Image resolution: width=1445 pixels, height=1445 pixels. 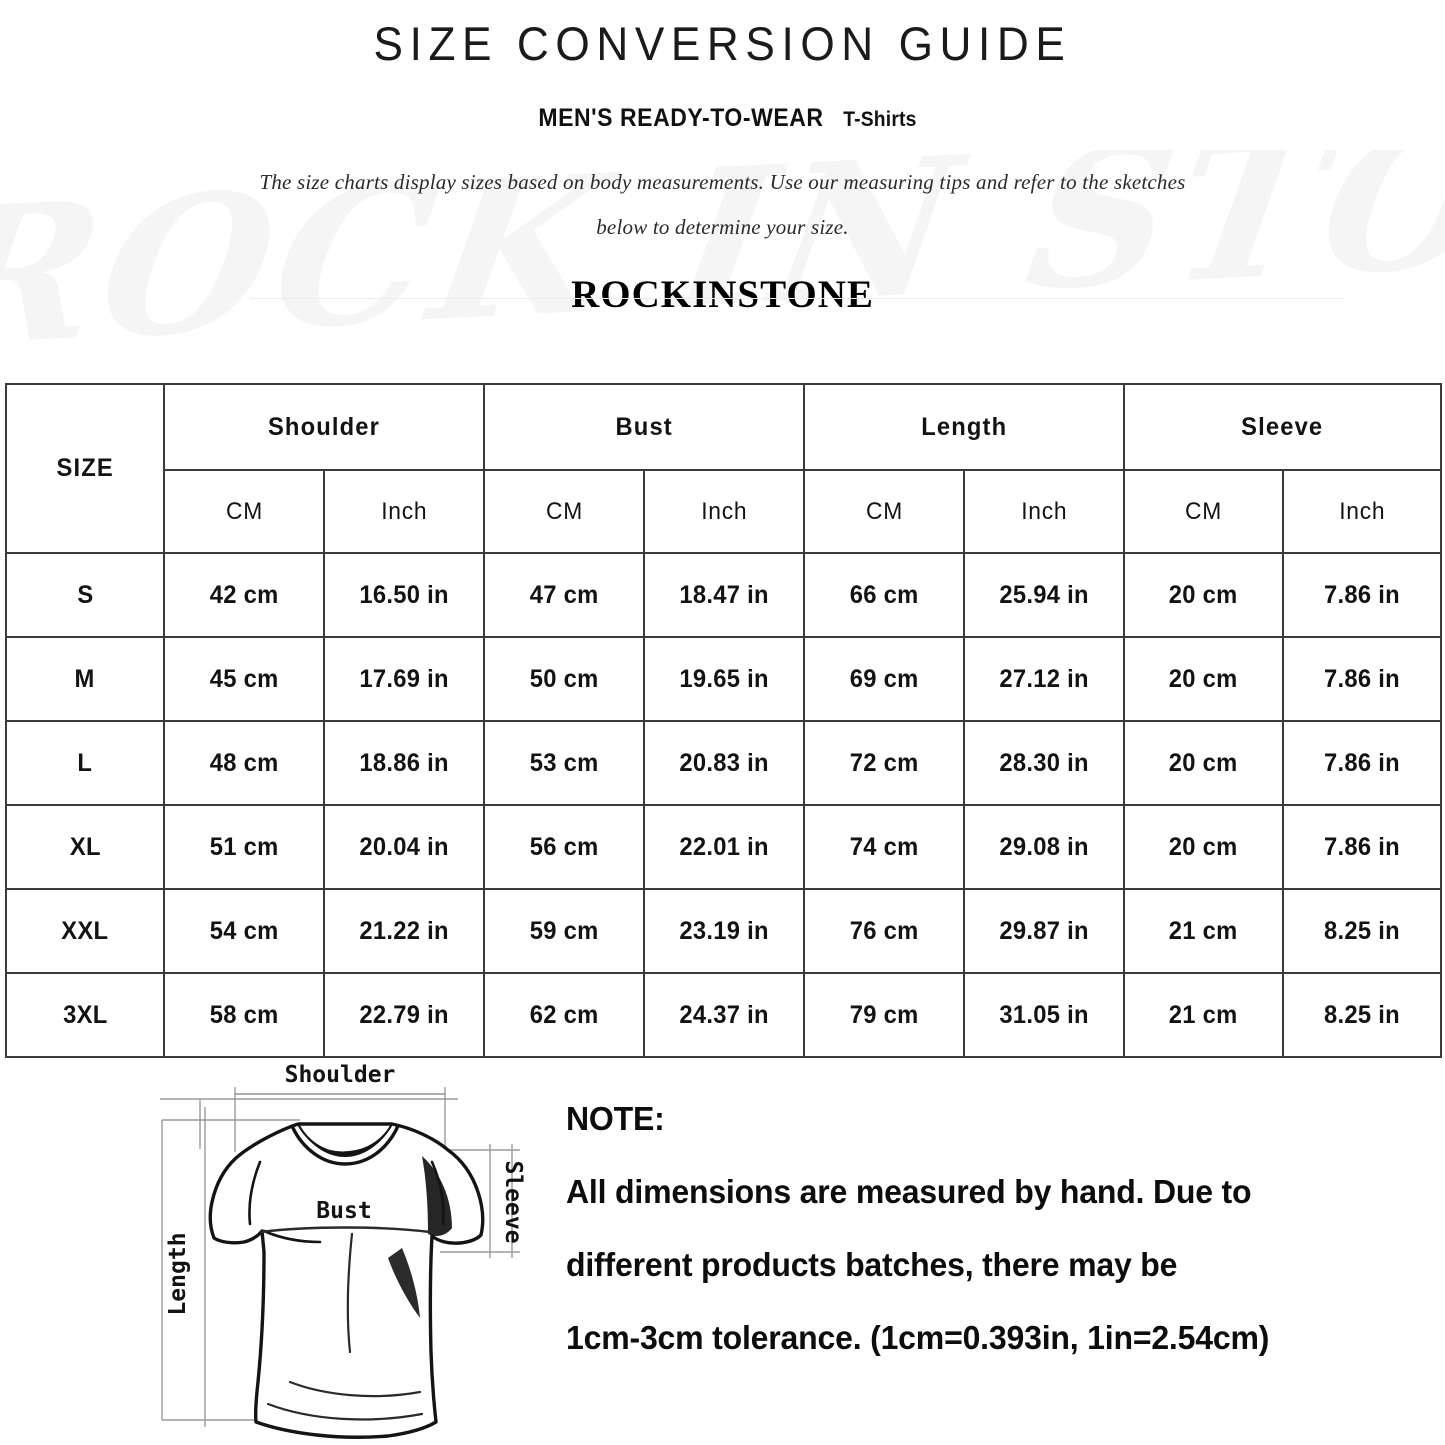 What do you see at coordinates (564, 847) in the screenshot?
I see `cell-bust-cm: 56 cm` at bounding box center [564, 847].